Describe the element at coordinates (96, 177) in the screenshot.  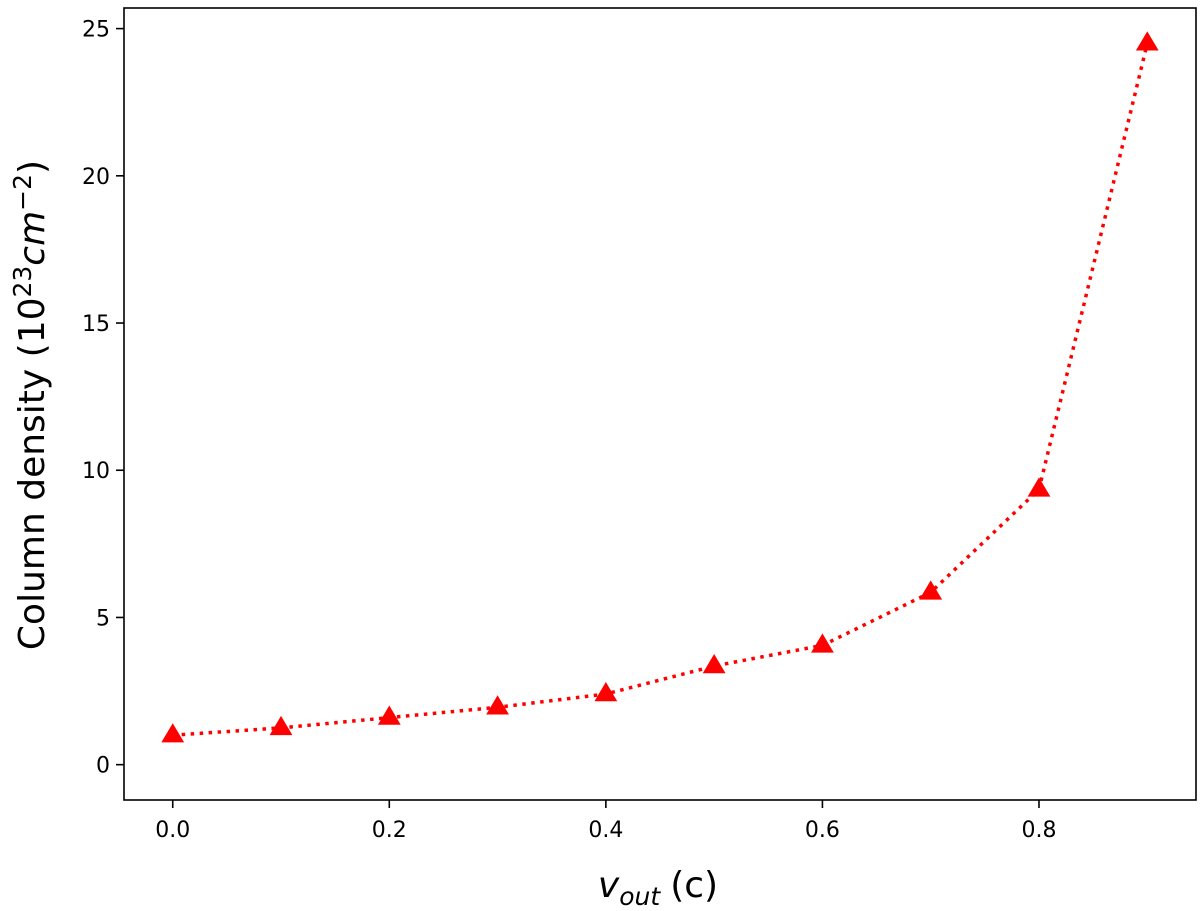
I see `y-tick-label: 20` at that location.